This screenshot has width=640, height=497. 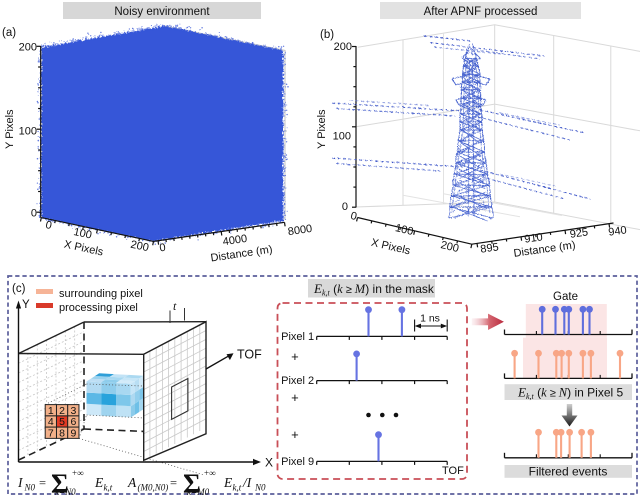 I want to click on svg-text: 5, so click(x=62, y=422).